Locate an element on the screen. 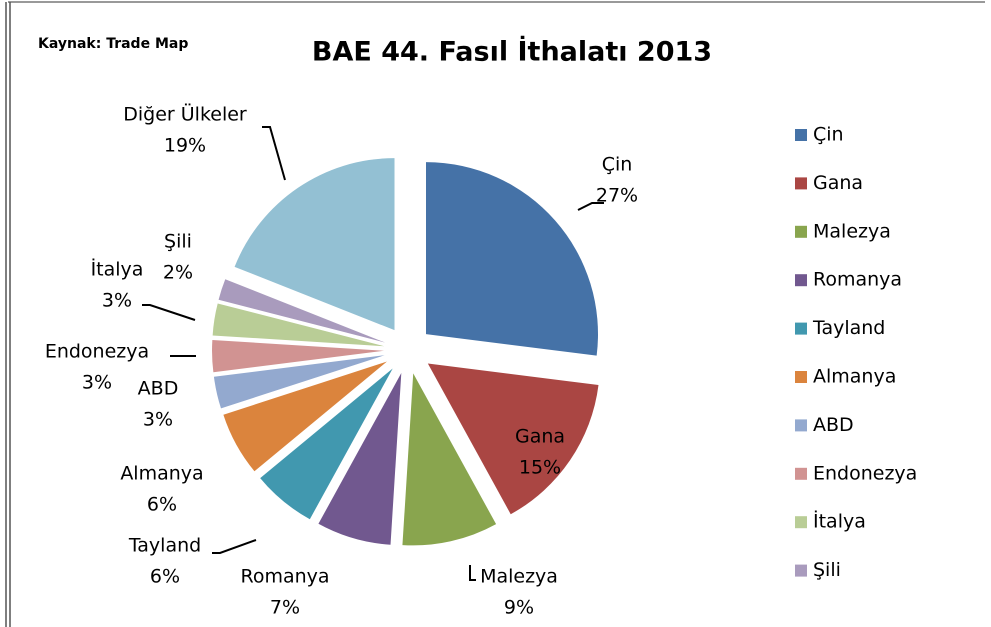 This screenshot has height=627, width=991. legend-label: Endonezya is located at coordinates (865, 473).